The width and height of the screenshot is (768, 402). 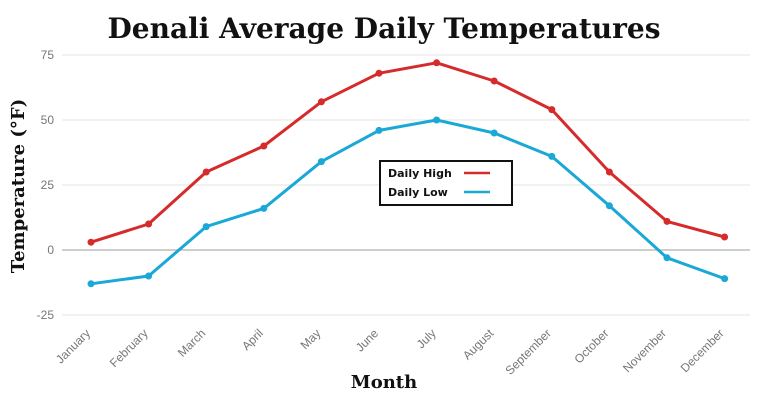 What do you see at coordinates (426, 338) in the screenshot?
I see `x-tick-label: July` at bounding box center [426, 338].